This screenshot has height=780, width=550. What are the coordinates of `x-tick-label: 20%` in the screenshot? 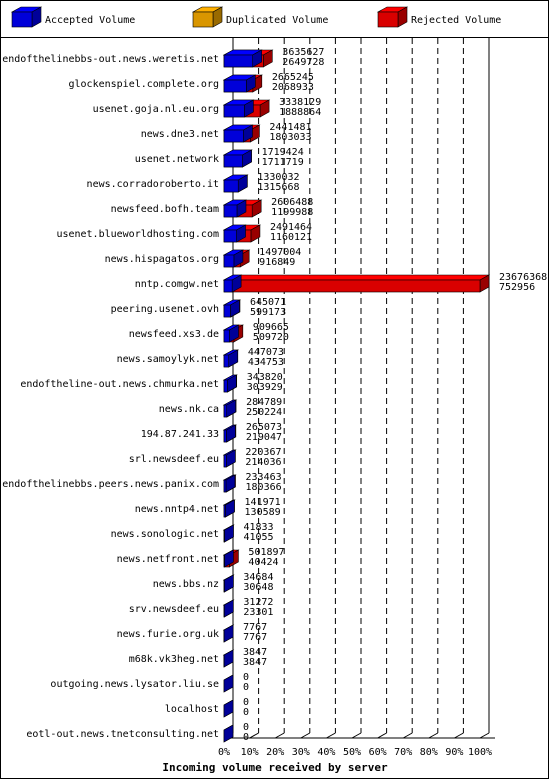 It's located at (275, 752).